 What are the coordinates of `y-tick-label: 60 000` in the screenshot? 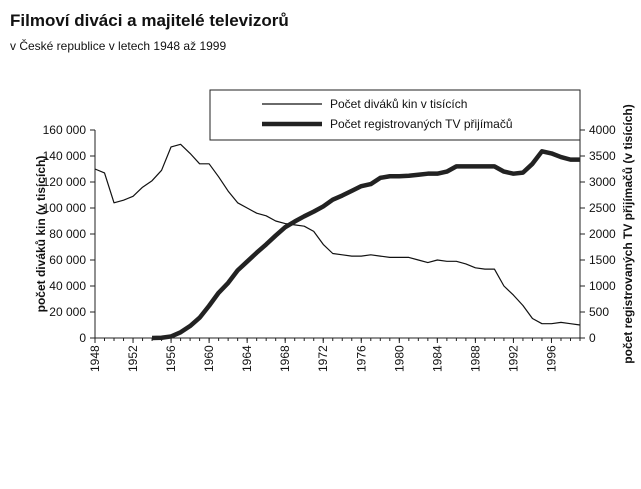 It's located at (67, 260).